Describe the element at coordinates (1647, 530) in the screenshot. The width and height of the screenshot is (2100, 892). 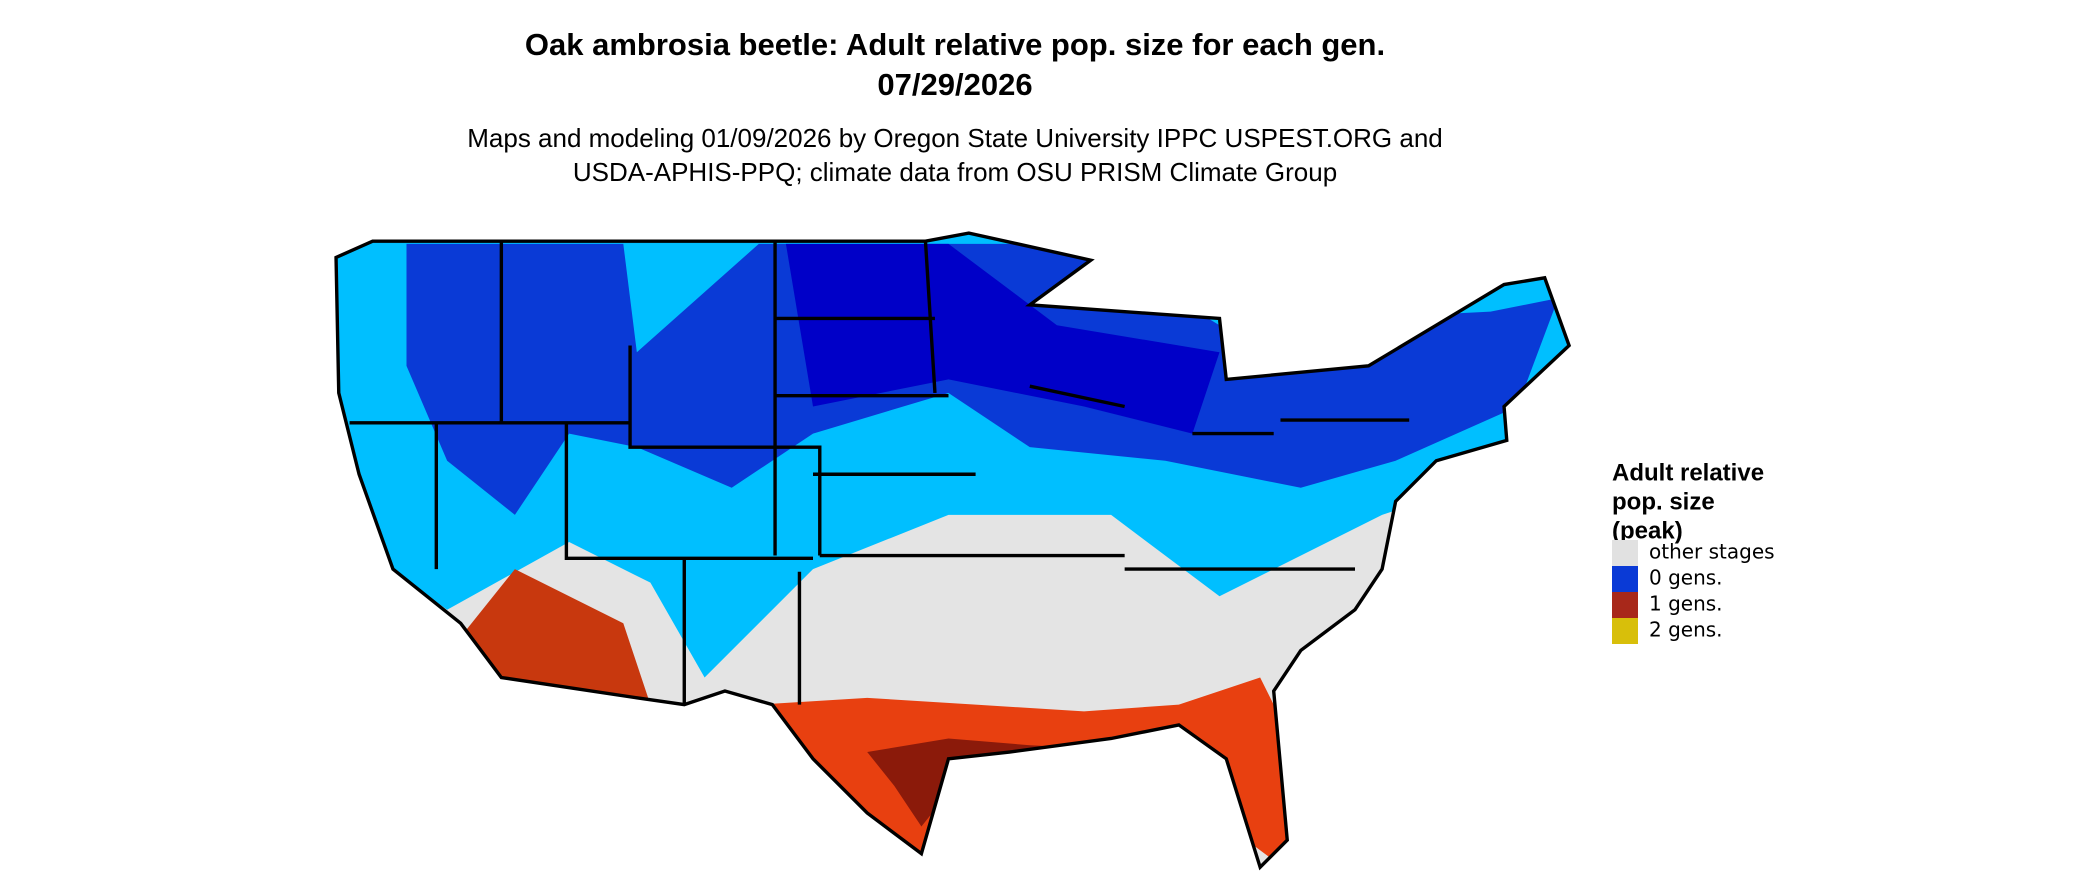
I see `legend-title: (peak)` at that location.